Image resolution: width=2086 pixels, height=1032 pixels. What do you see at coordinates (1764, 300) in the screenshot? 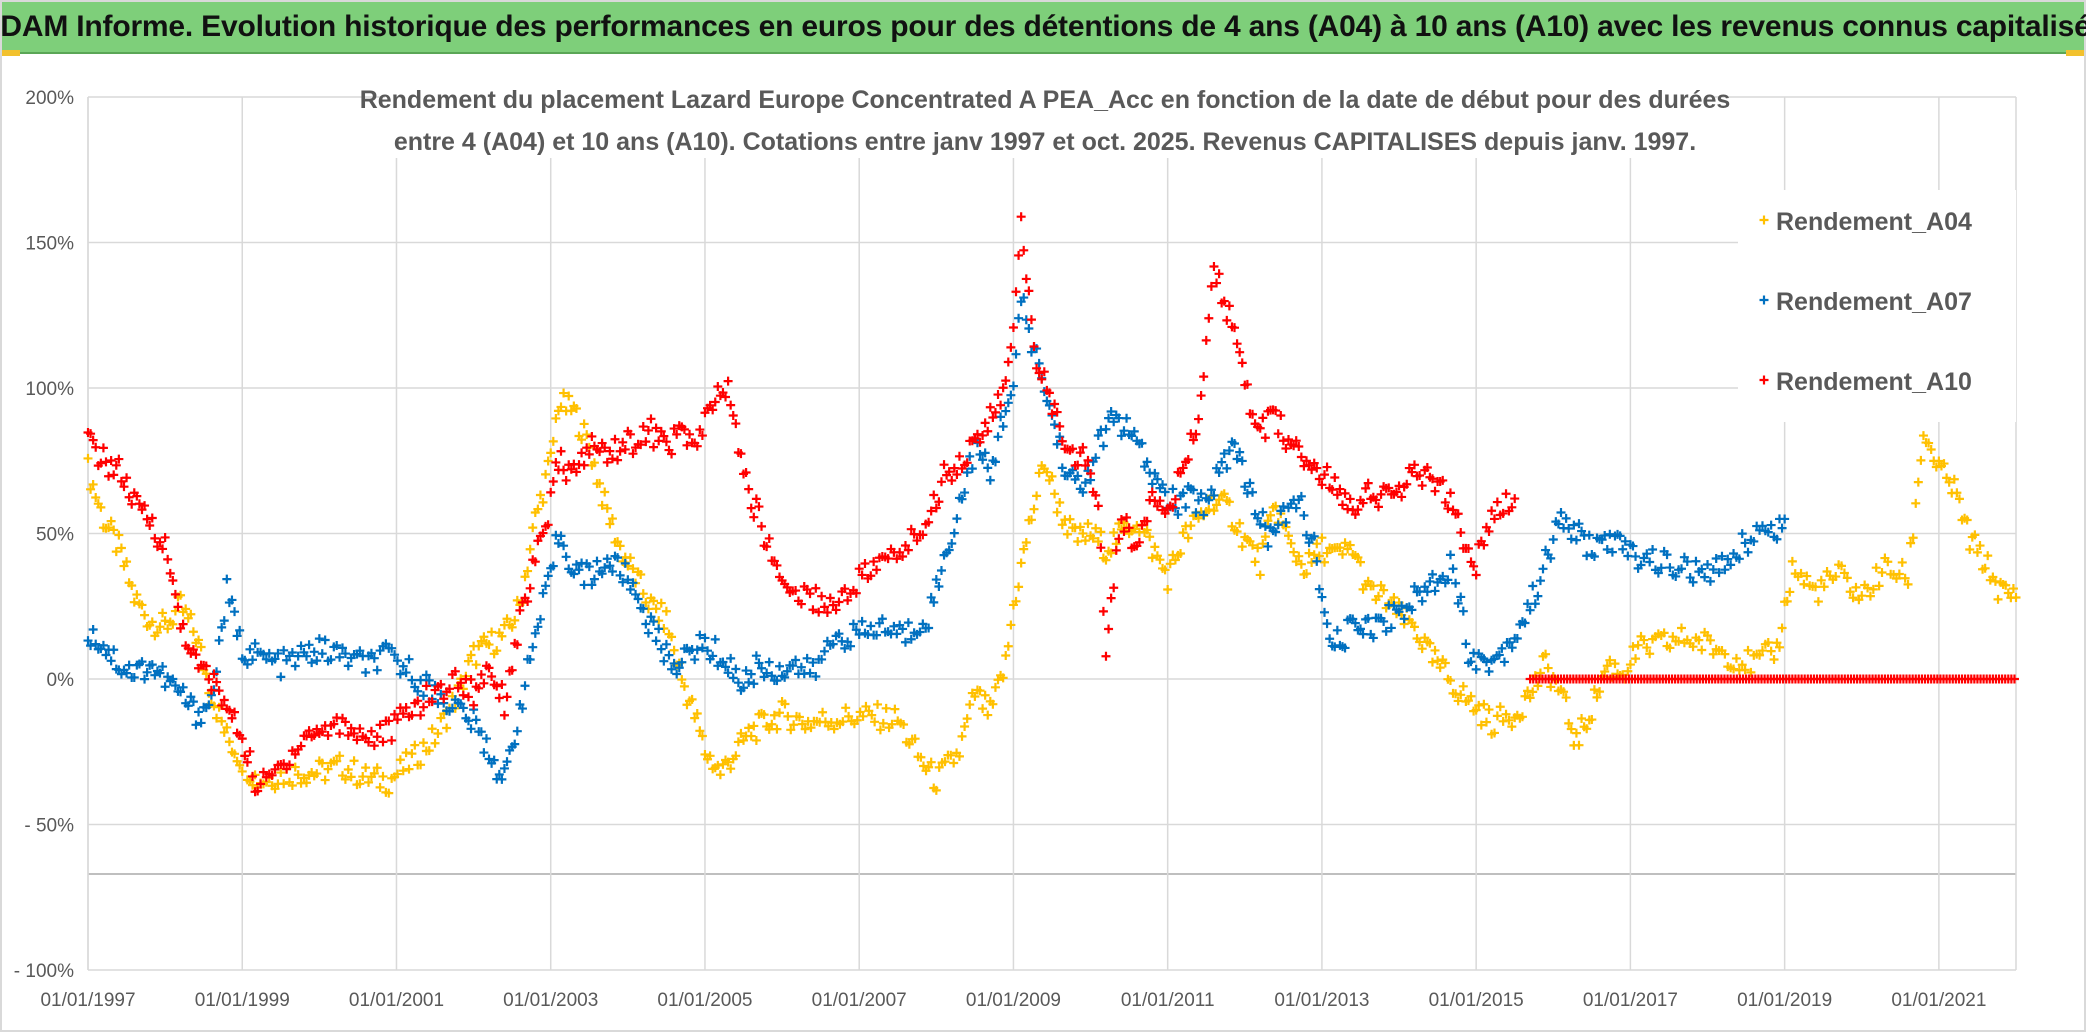
I see `legend-marker` at bounding box center [1764, 300].